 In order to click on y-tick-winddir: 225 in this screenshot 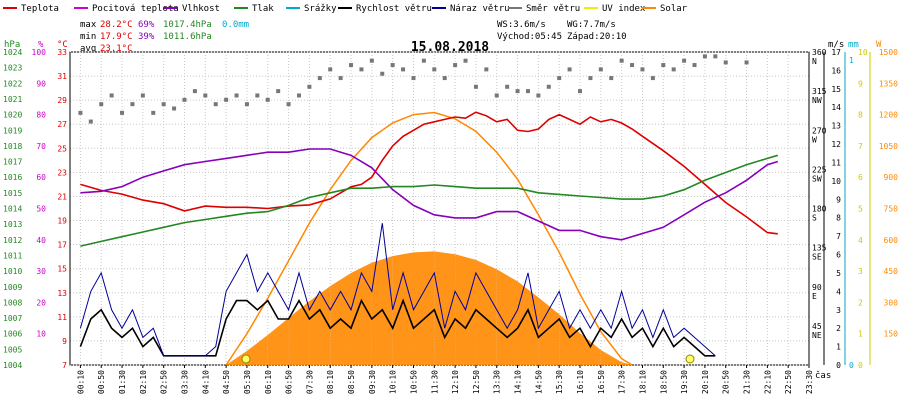, I will do `click(819, 169)`.